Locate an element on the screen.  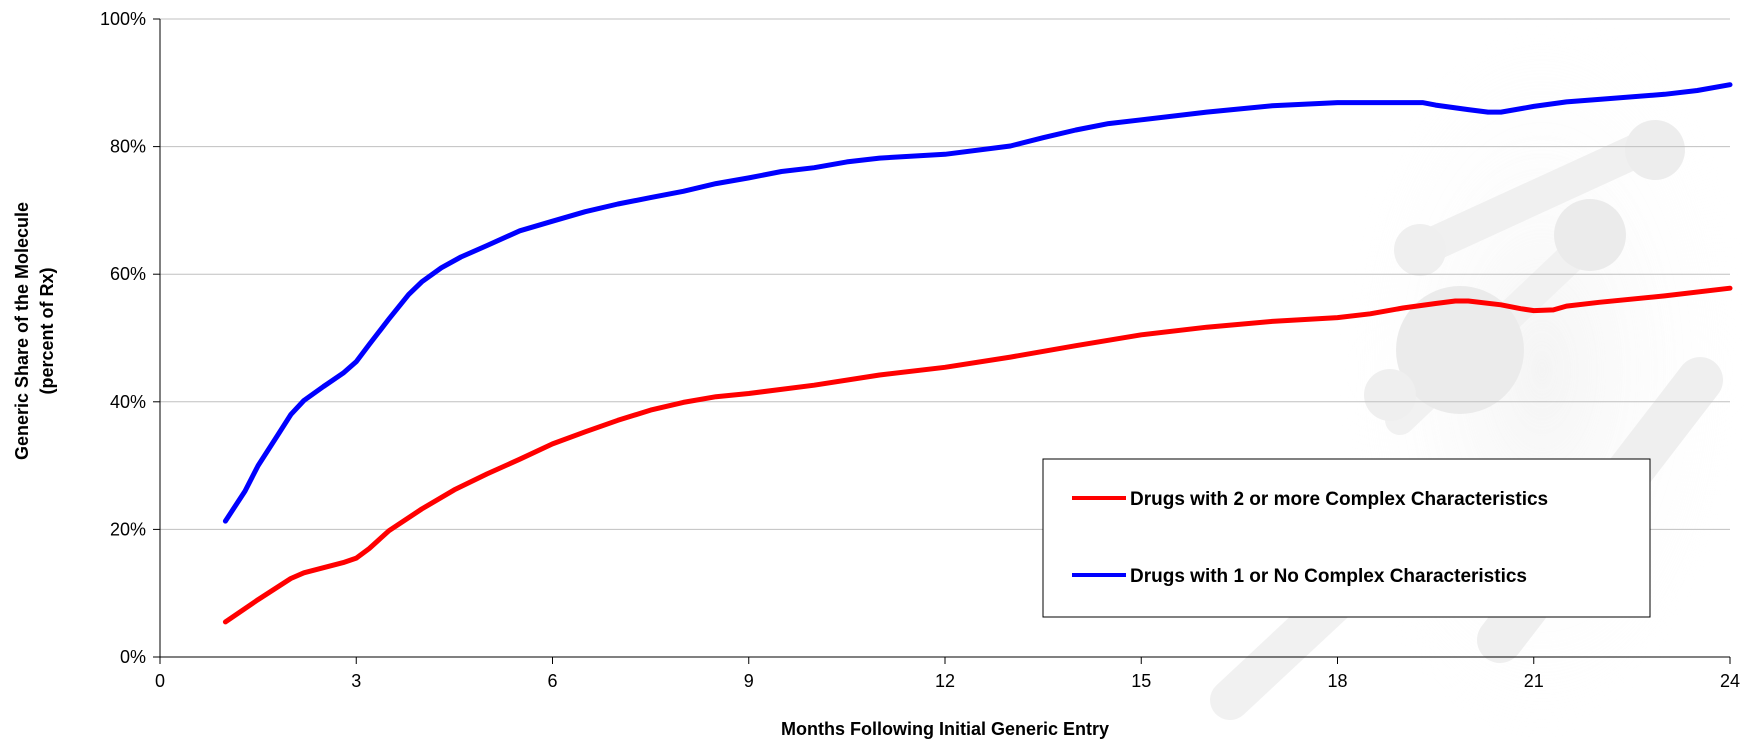
y-tick-label-0: 0% is located at coordinates (133, 657).